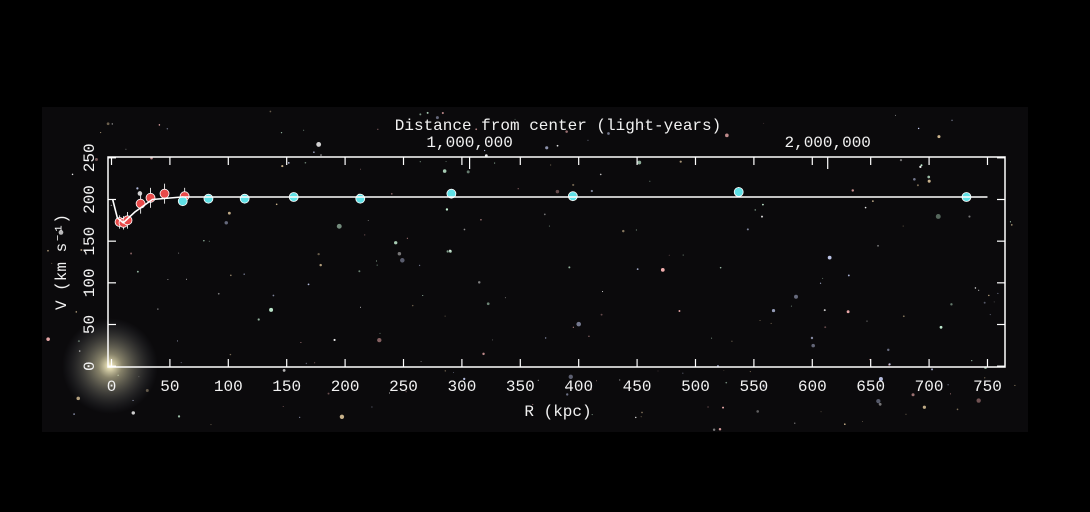  What do you see at coordinates (90, 324) in the screenshot?
I see `y-tick-label: 50` at bounding box center [90, 324].